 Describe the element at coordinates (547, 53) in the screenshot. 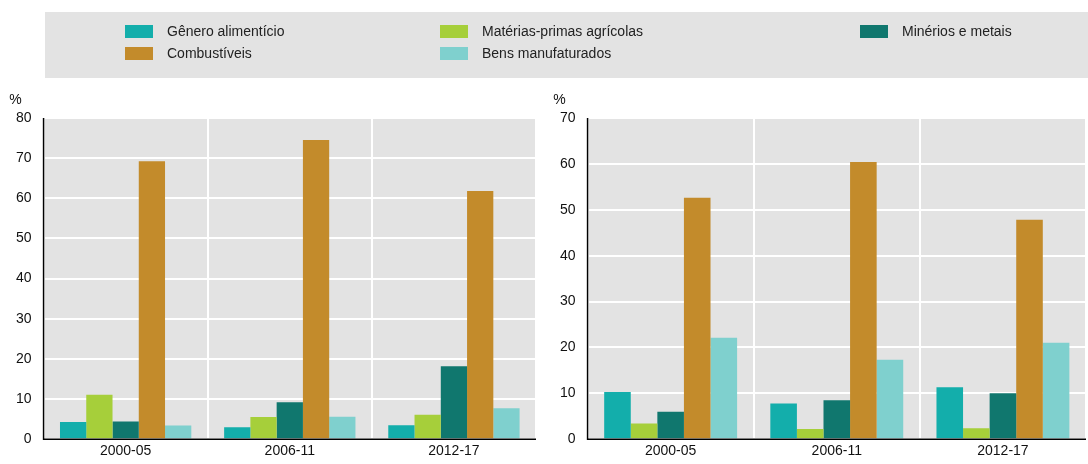

I see `legend-label: Bens manufaturados` at that location.